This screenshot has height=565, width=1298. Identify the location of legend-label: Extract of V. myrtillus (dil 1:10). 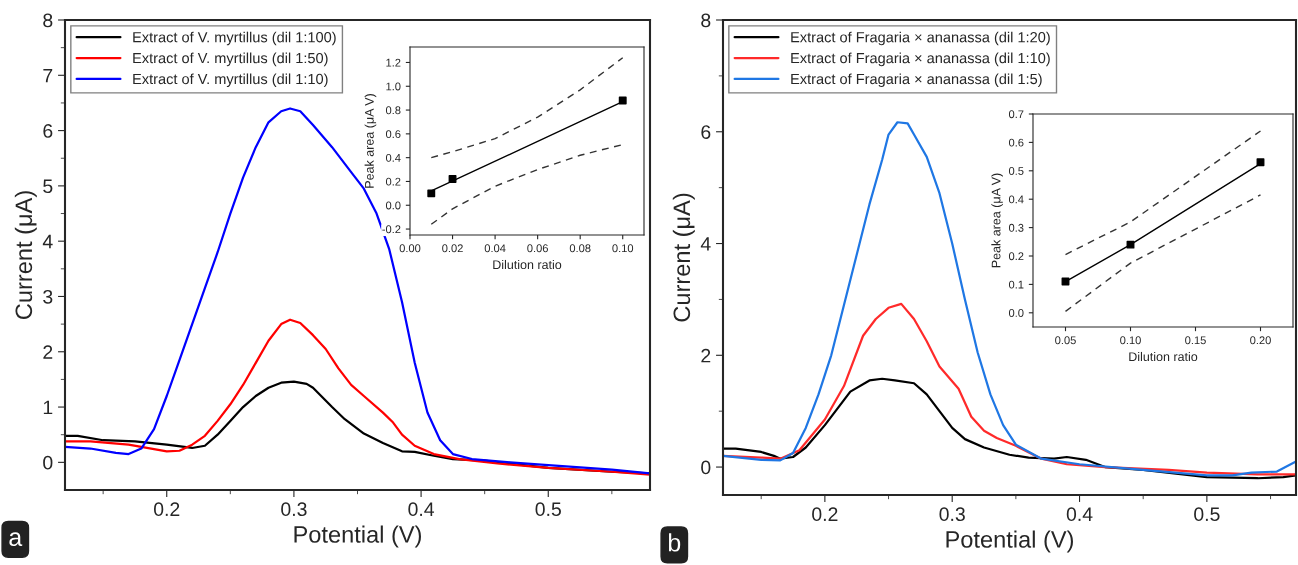
(230, 80).